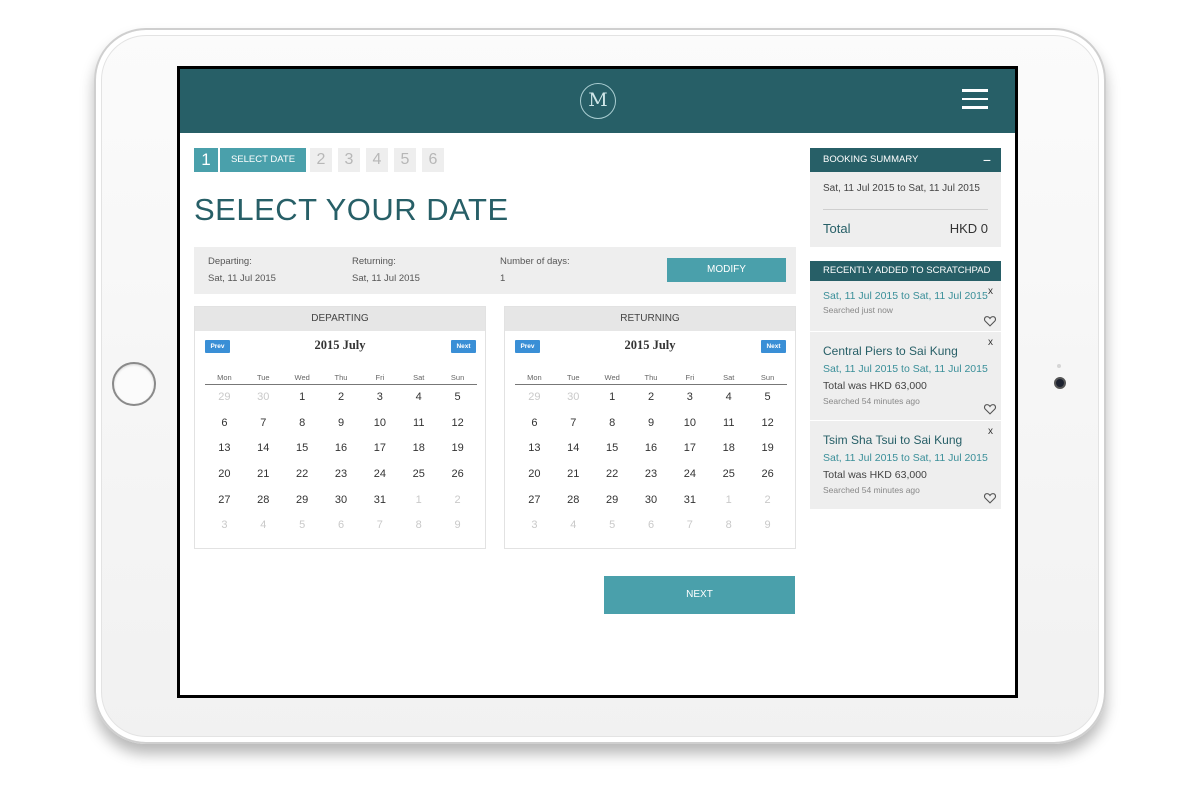  Describe the element at coordinates (975, 99) in the screenshot. I see `hamburger-icon` at that location.